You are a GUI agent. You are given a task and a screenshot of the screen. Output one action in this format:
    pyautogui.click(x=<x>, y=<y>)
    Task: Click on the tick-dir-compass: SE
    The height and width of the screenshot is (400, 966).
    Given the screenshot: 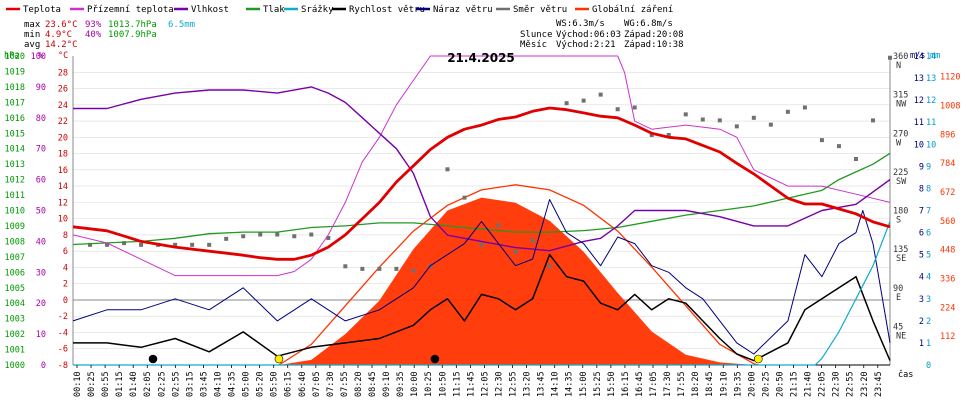 What is the action you would take?
    pyautogui.click(x=901, y=259)
    